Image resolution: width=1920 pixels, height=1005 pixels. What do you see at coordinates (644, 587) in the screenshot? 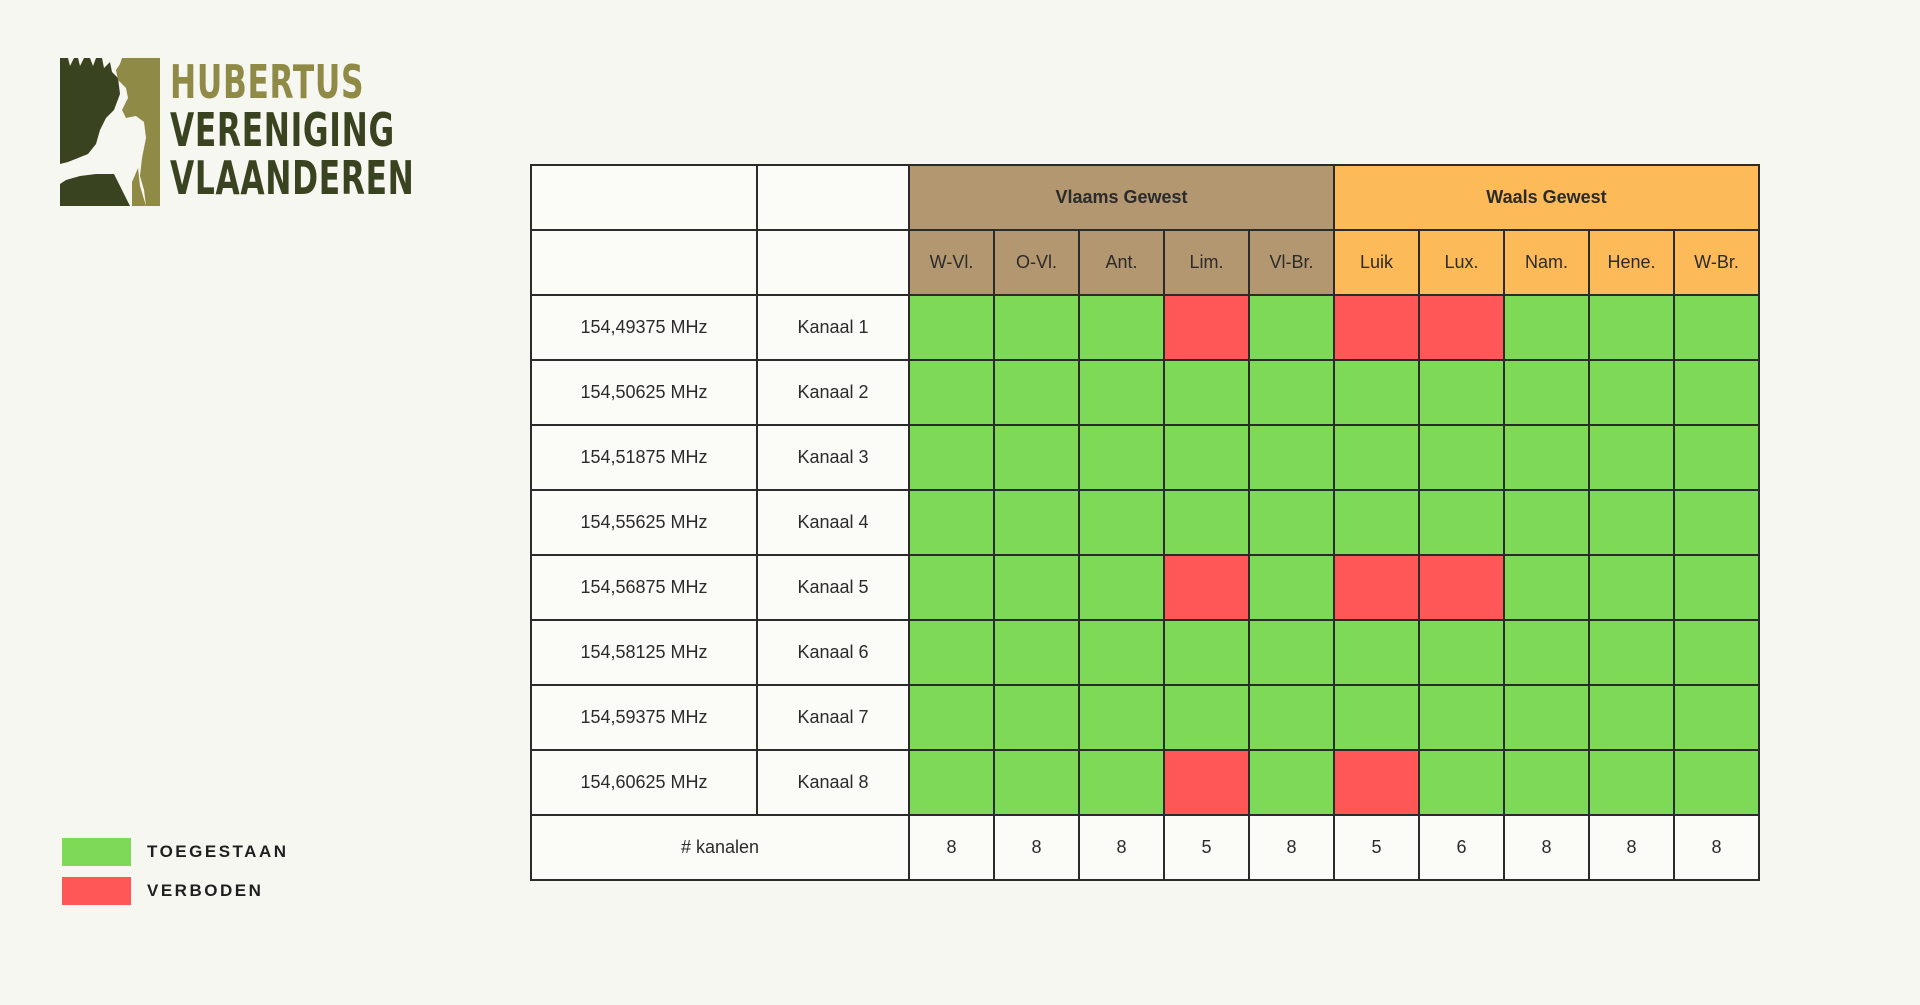
I see `frequency-cell: 154,56875 MHz` at bounding box center [644, 587].